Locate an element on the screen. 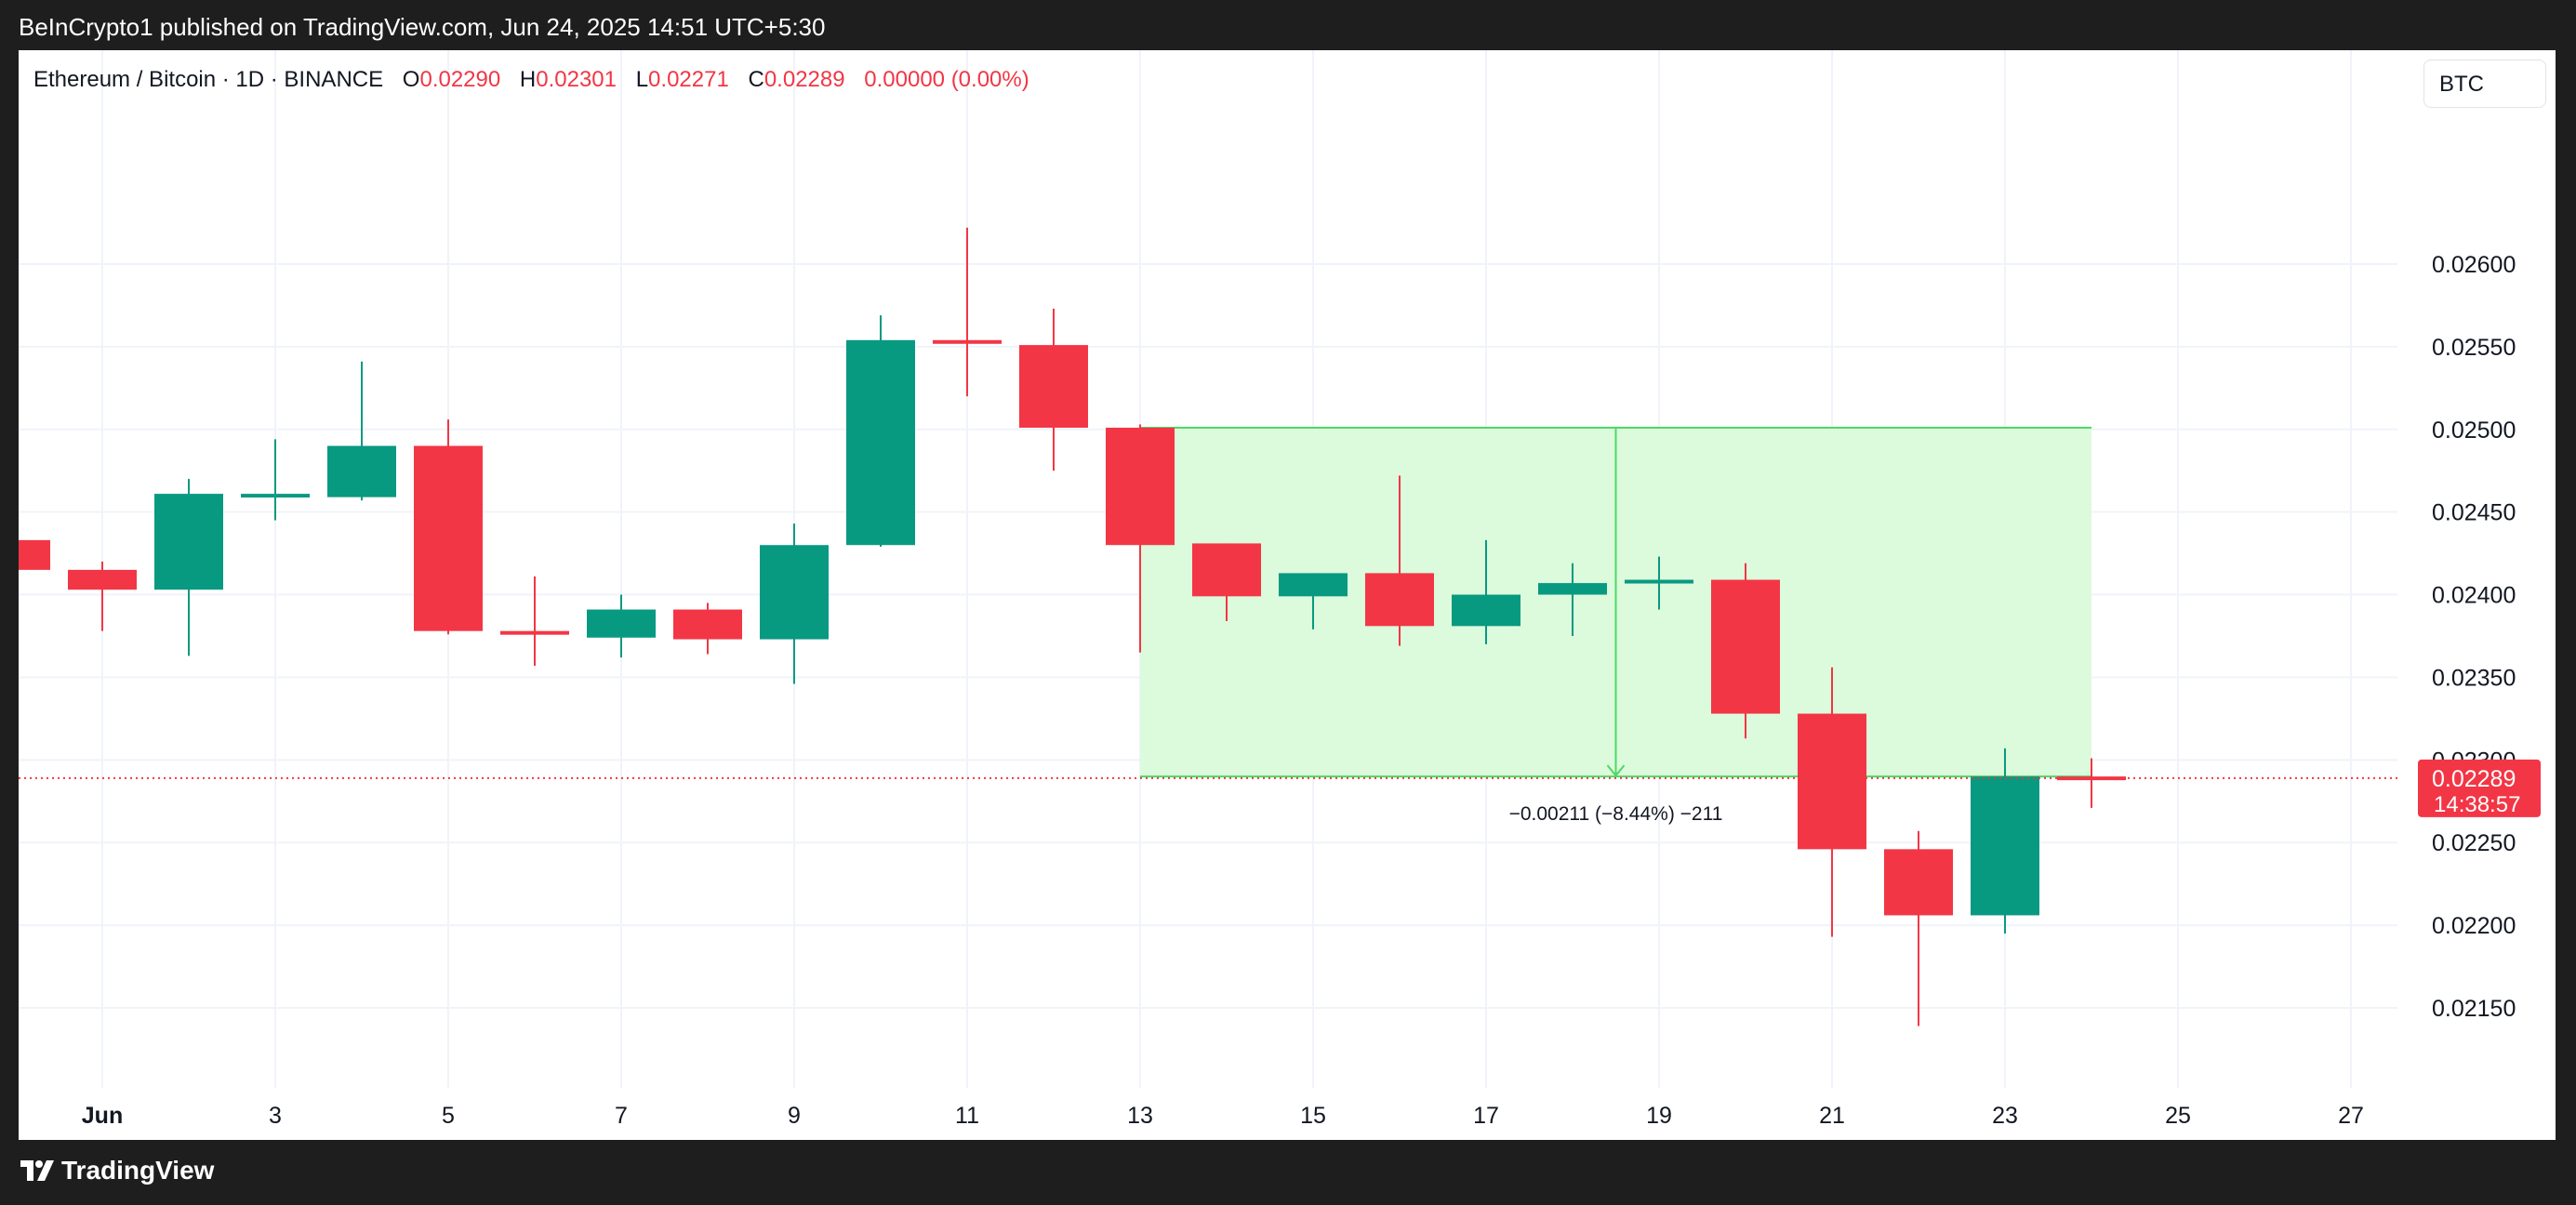 This screenshot has width=2576, height=1205. price-axis-label: 0.02200 is located at coordinates (2474, 926).